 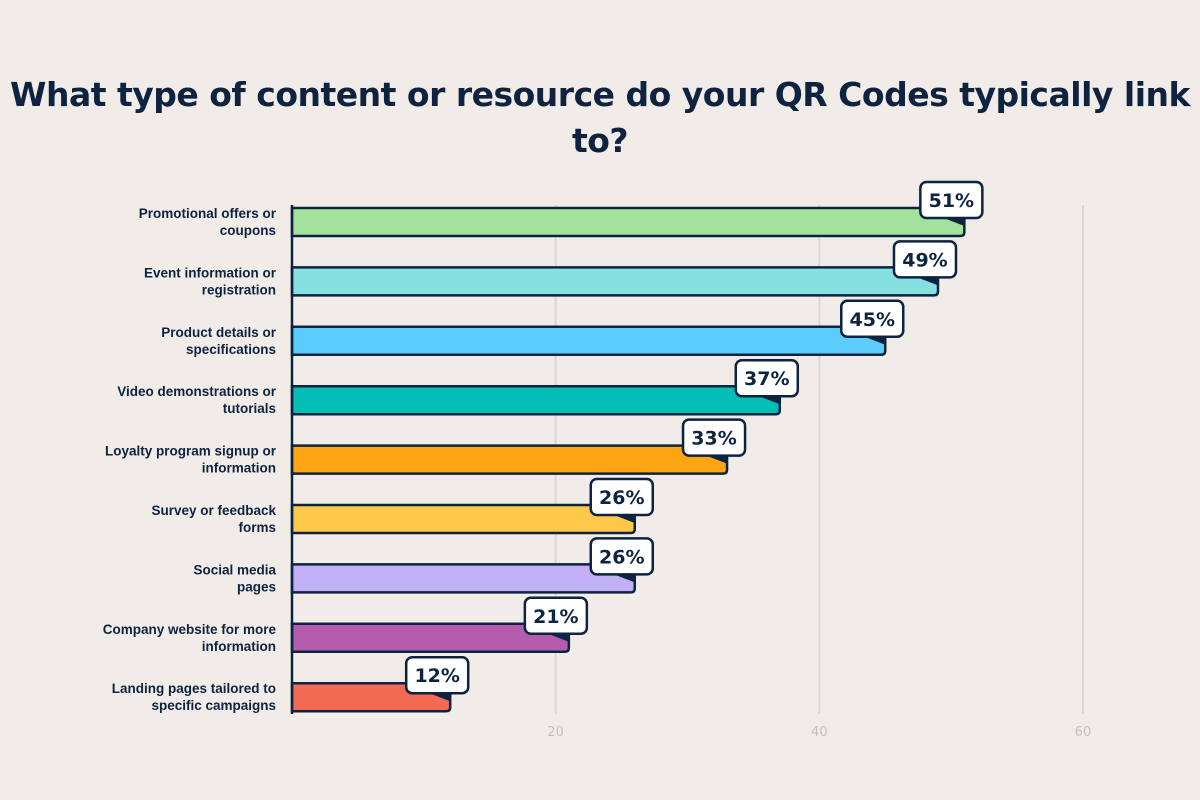 I want to click on x-tick-label: 40, so click(x=819, y=732).